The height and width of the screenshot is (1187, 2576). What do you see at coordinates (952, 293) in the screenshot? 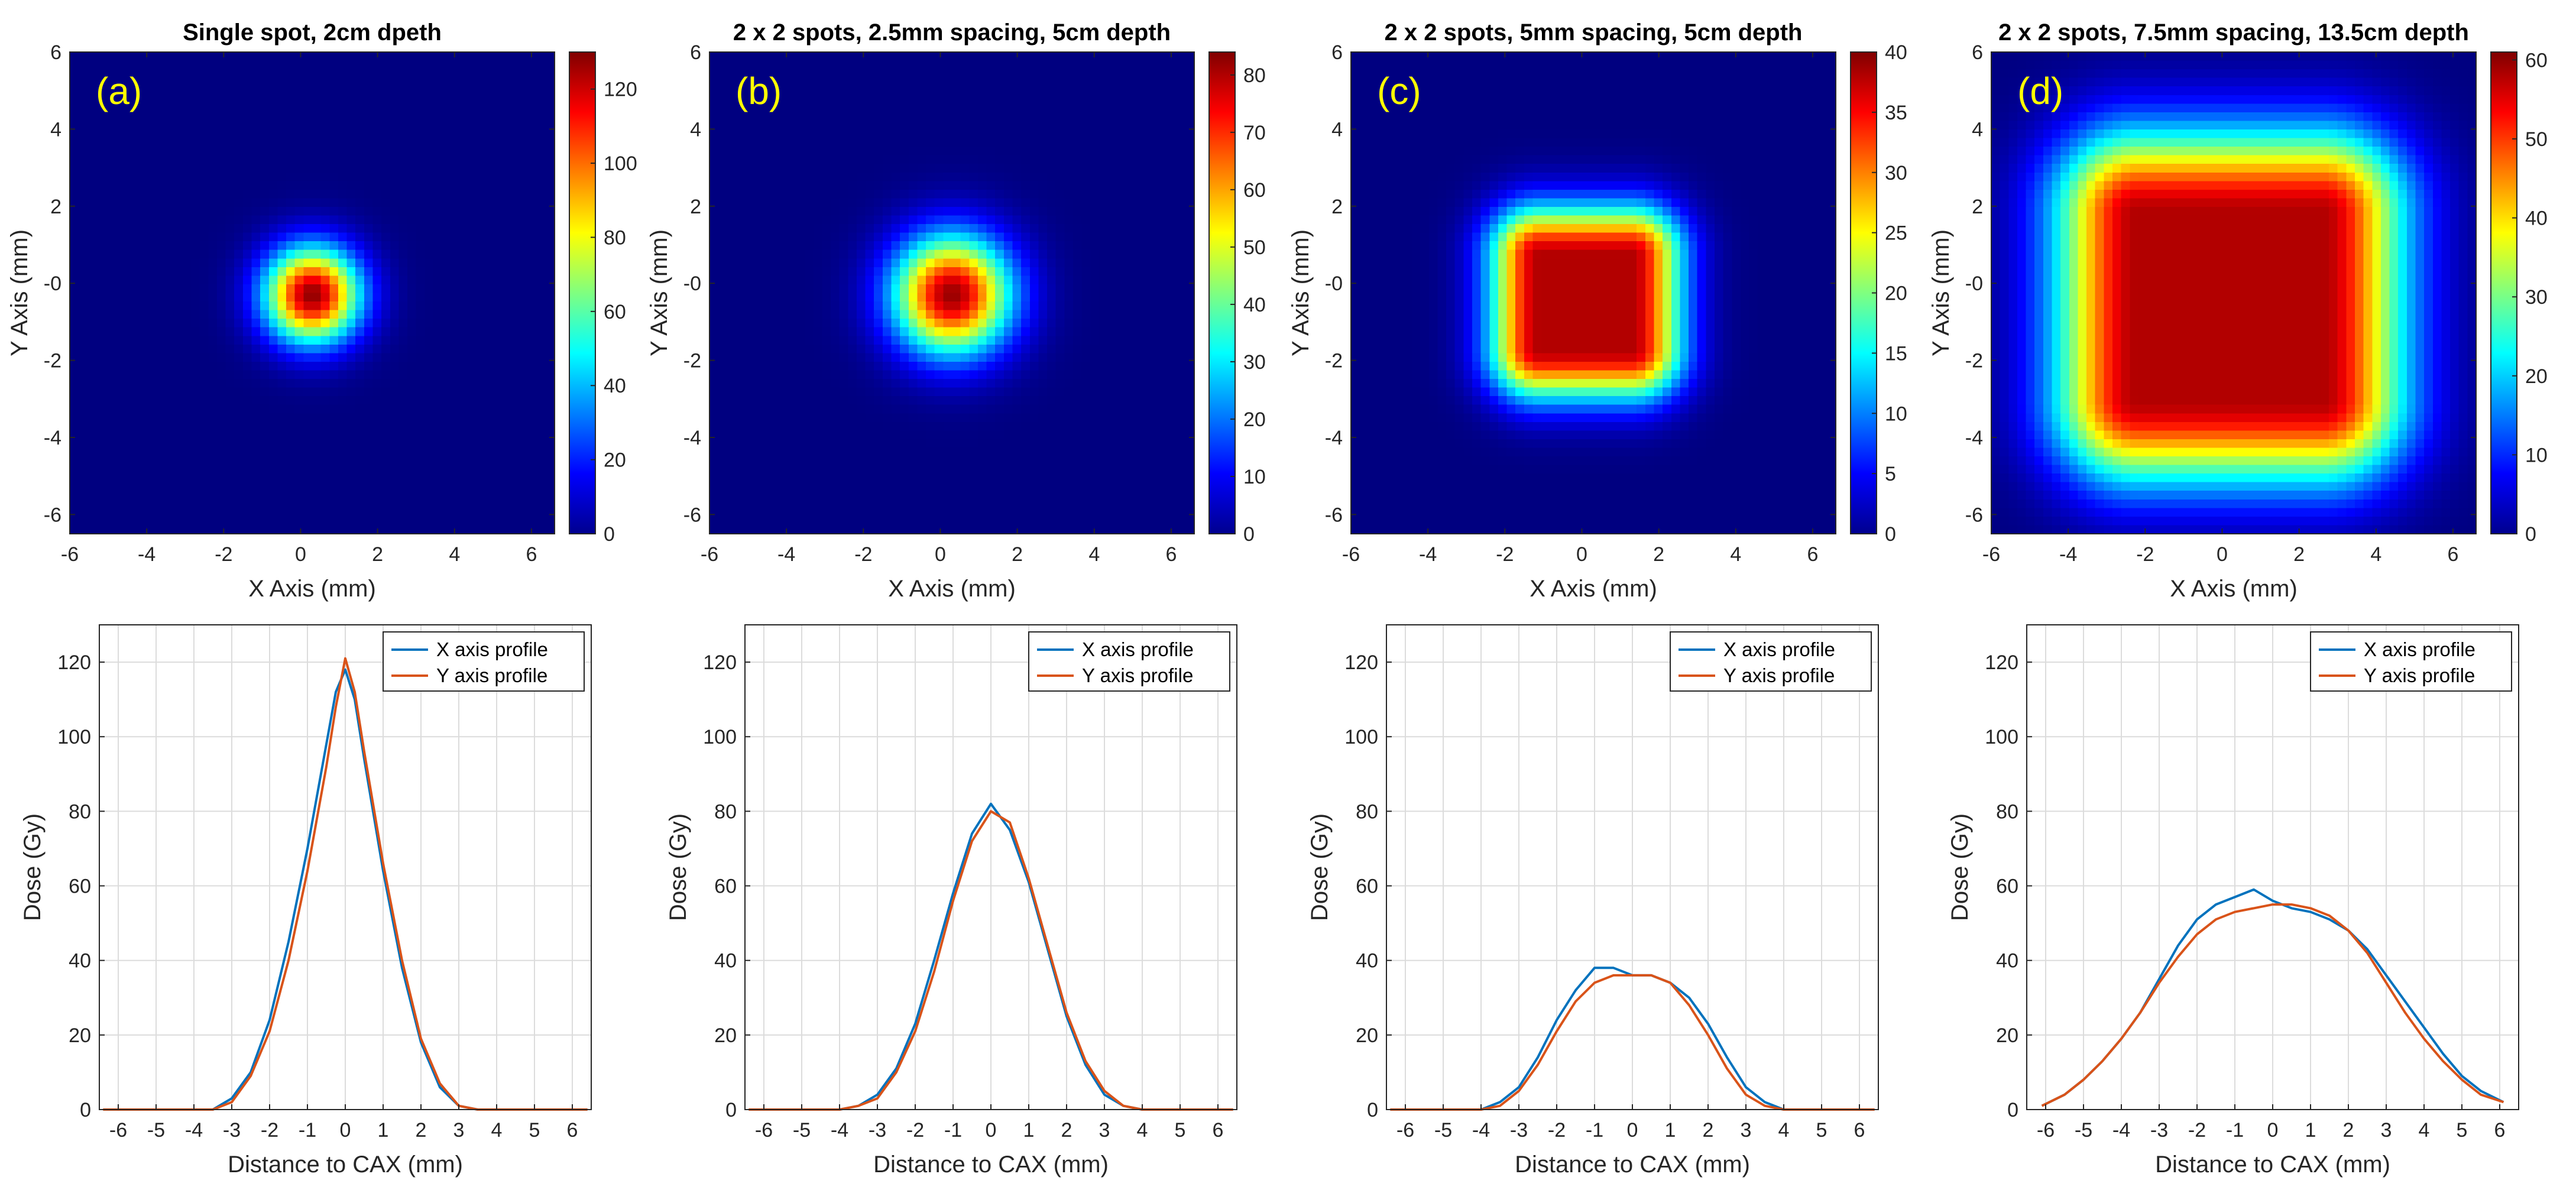
I see `heatmap-image` at bounding box center [952, 293].